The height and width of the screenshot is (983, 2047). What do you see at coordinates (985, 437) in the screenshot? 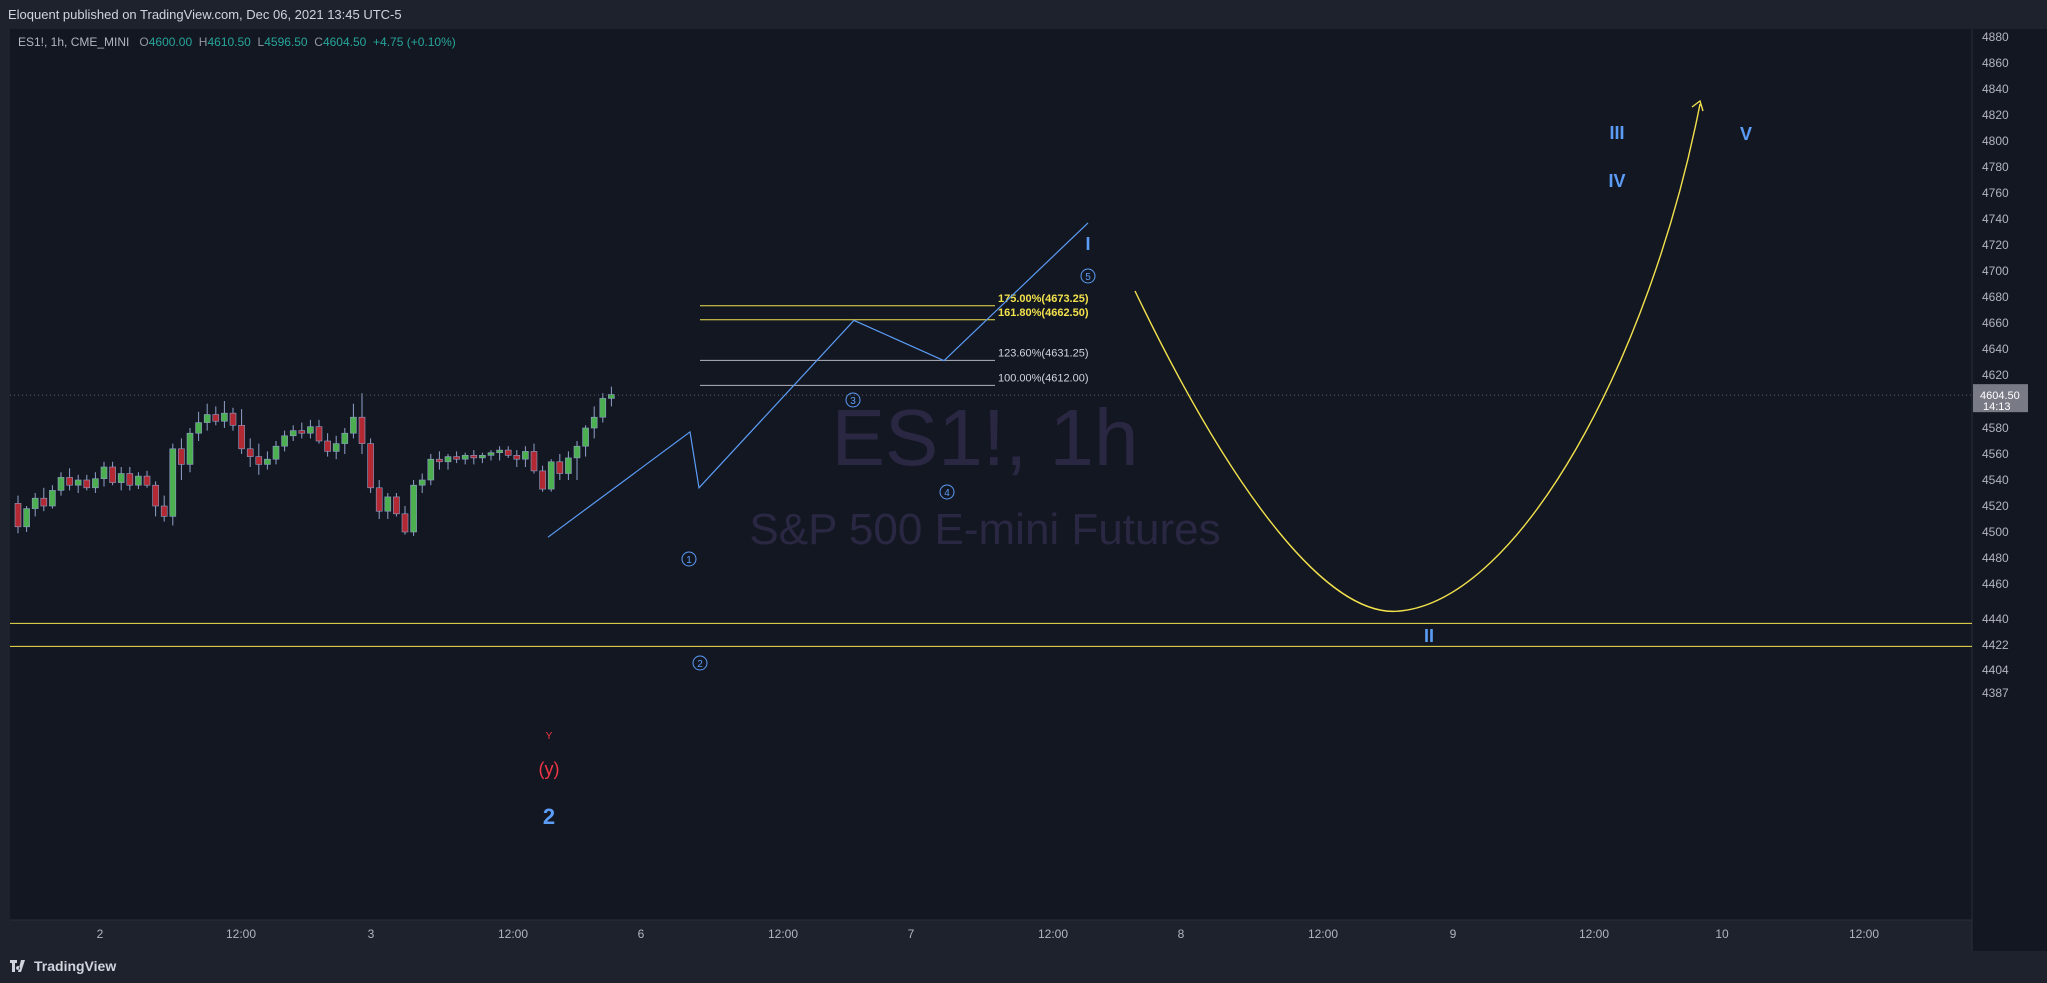
I see `watermark-symbol: ES1!, 1h` at bounding box center [985, 437].